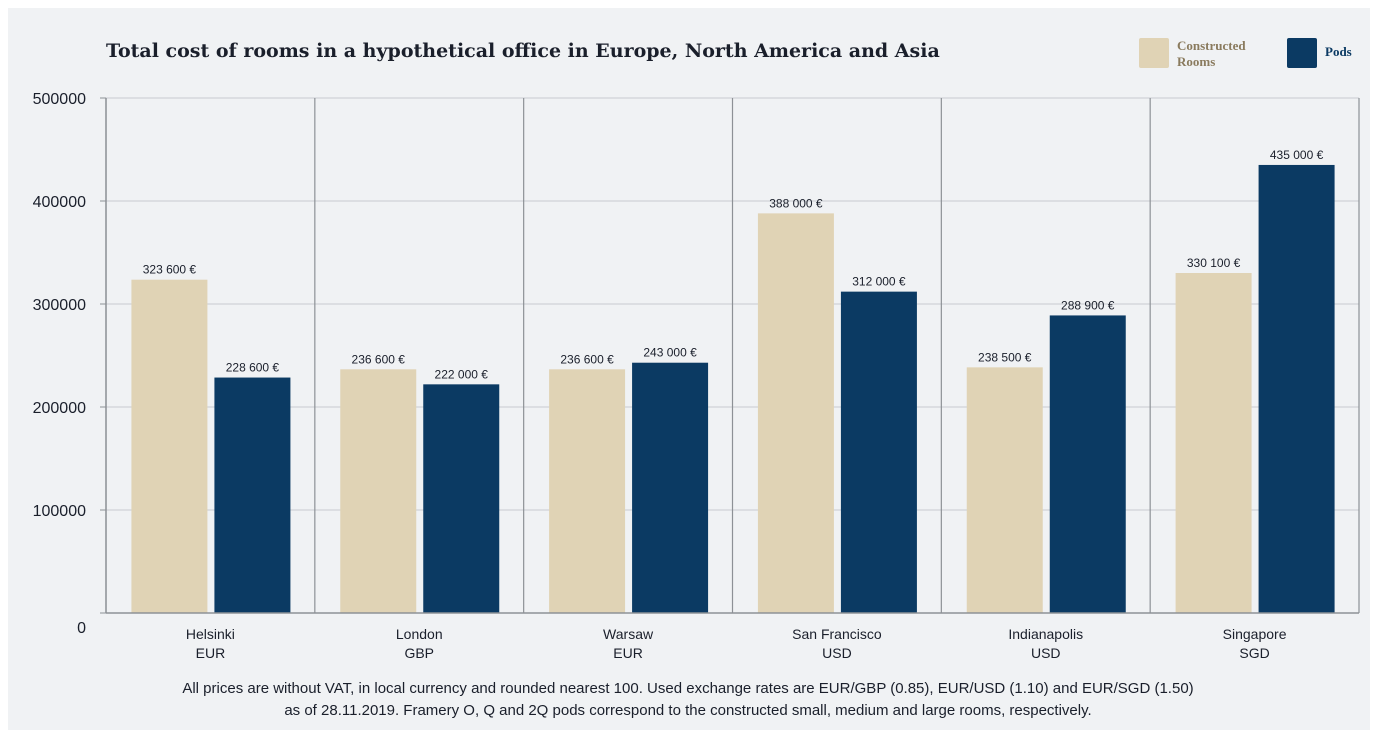  I want to click on bar-label-pods-2: 243 000 €, so click(670, 353).